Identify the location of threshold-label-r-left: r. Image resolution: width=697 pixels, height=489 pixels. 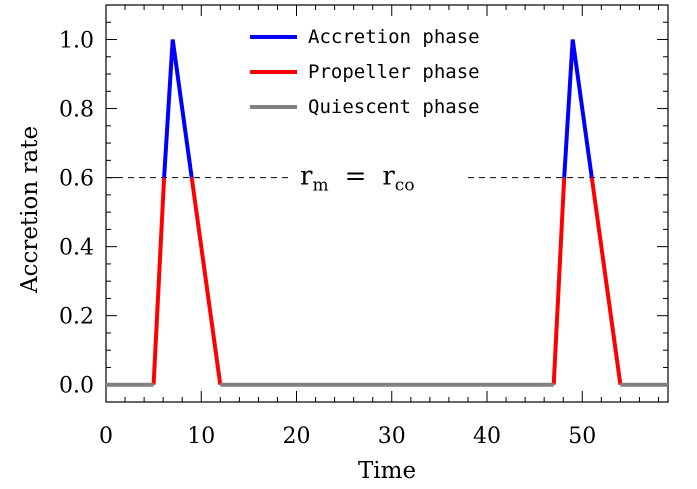
(306, 177).